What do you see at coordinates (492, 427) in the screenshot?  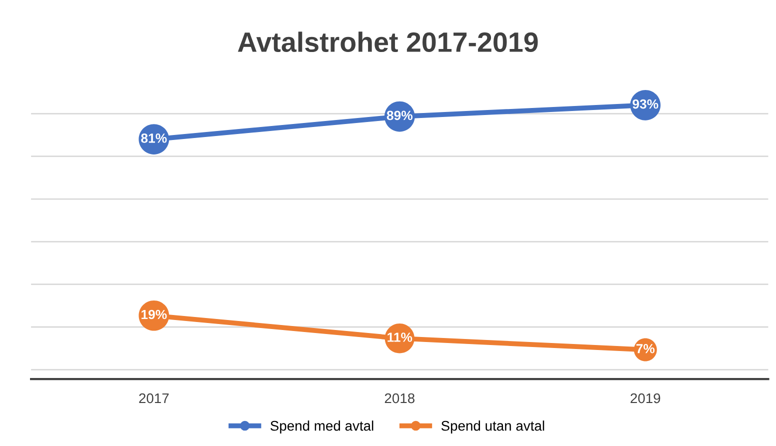 I see `legend-label: Spend utan avtal` at bounding box center [492, 427].